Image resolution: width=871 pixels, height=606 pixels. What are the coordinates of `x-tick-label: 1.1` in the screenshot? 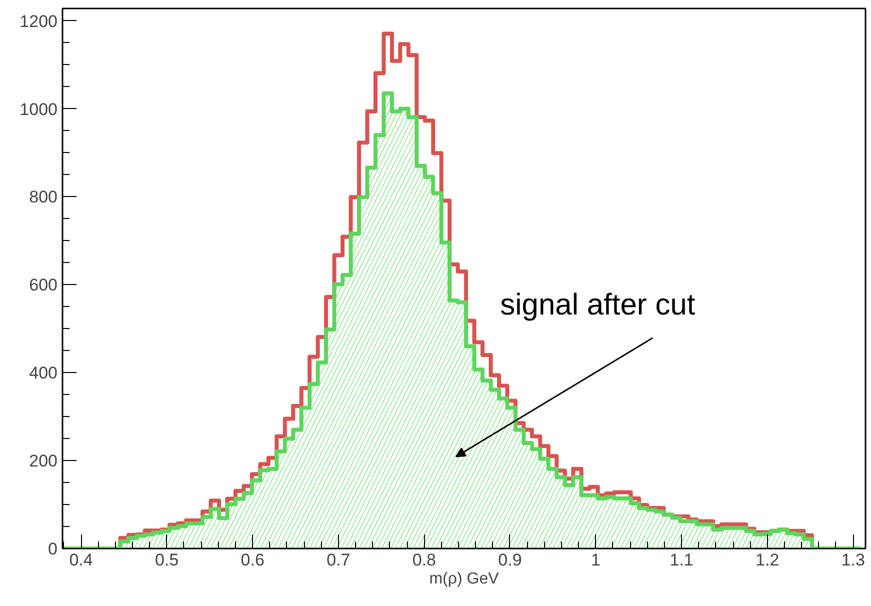 It's located at (682, 560).